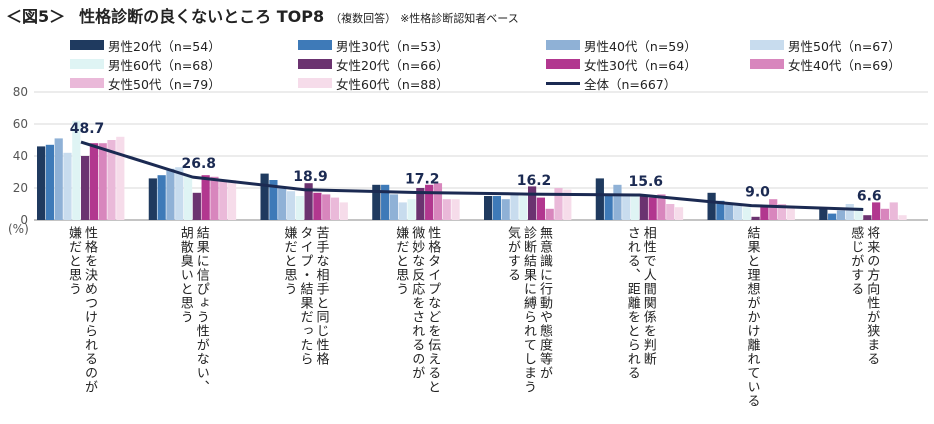 Image resolution: width=934 pixels, height=424 pixels. Describe the element at coordinates (752, 317) in the screenshot. I see `category-label: 結果と理想がかけ離れている` at that location.